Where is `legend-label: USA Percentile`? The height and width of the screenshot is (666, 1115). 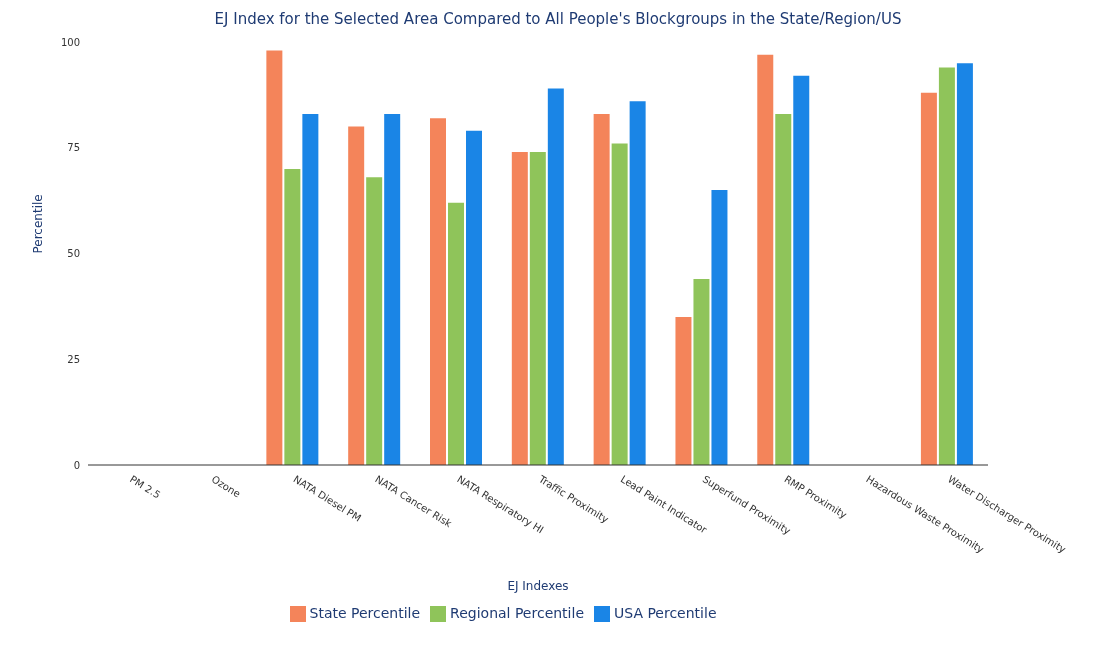
legend-label: USA Percentile is located at coordinates (665, 613).